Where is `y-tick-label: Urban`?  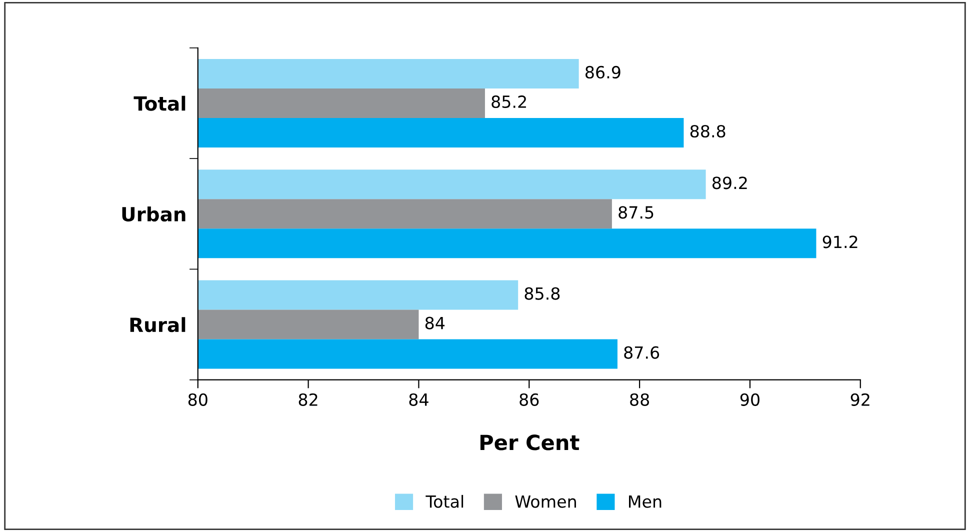
y-tick-label: Urban is located at coordinates (154, 214).